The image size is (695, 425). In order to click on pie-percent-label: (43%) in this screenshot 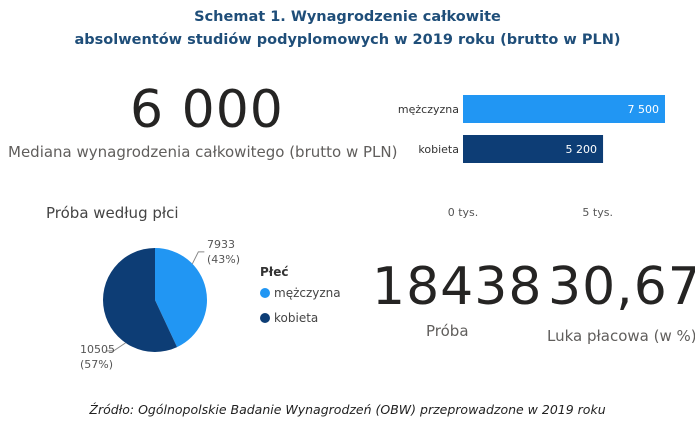, I will do `click(223, 259)`.